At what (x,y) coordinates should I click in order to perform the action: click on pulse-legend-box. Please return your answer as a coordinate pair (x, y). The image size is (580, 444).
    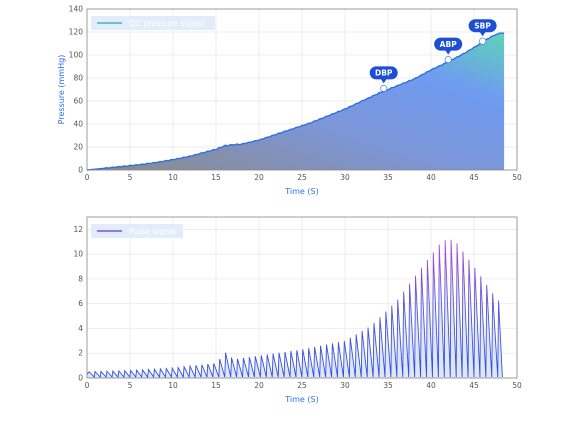
    Looking at the image, I should click on (137, 231).